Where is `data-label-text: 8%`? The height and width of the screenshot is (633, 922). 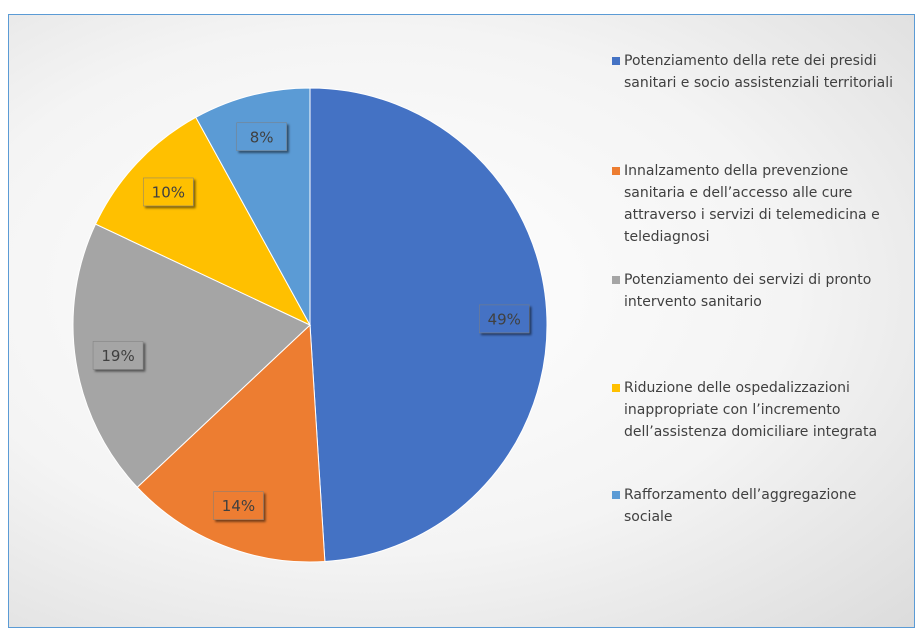
data-label-text: 8% is located at coordinates (262, 137).